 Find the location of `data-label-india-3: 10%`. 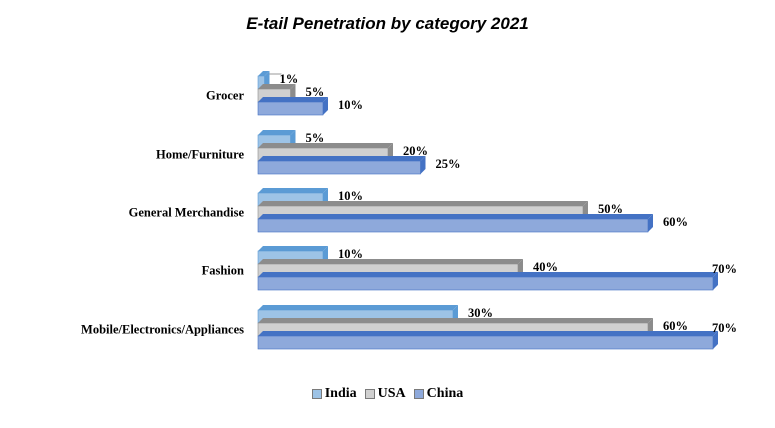

data-label-india-3: 10% is located at coordinates (350, 254).